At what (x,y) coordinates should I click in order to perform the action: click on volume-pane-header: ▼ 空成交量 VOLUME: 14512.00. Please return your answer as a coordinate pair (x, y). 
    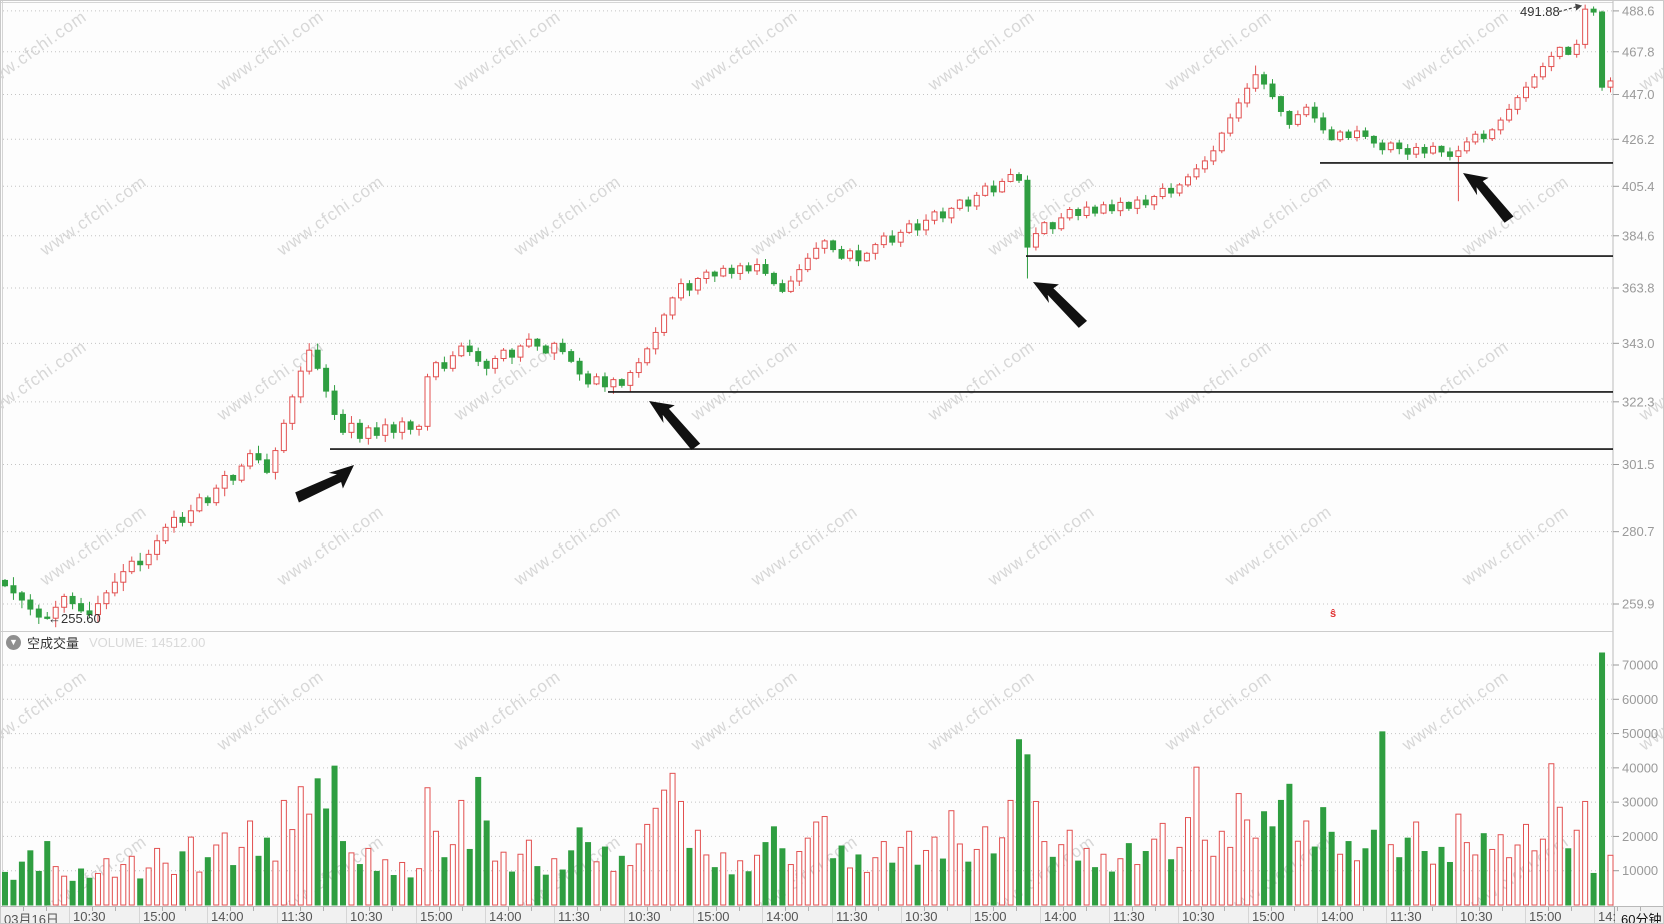
    Looking at the image, I should click on (105, 642).